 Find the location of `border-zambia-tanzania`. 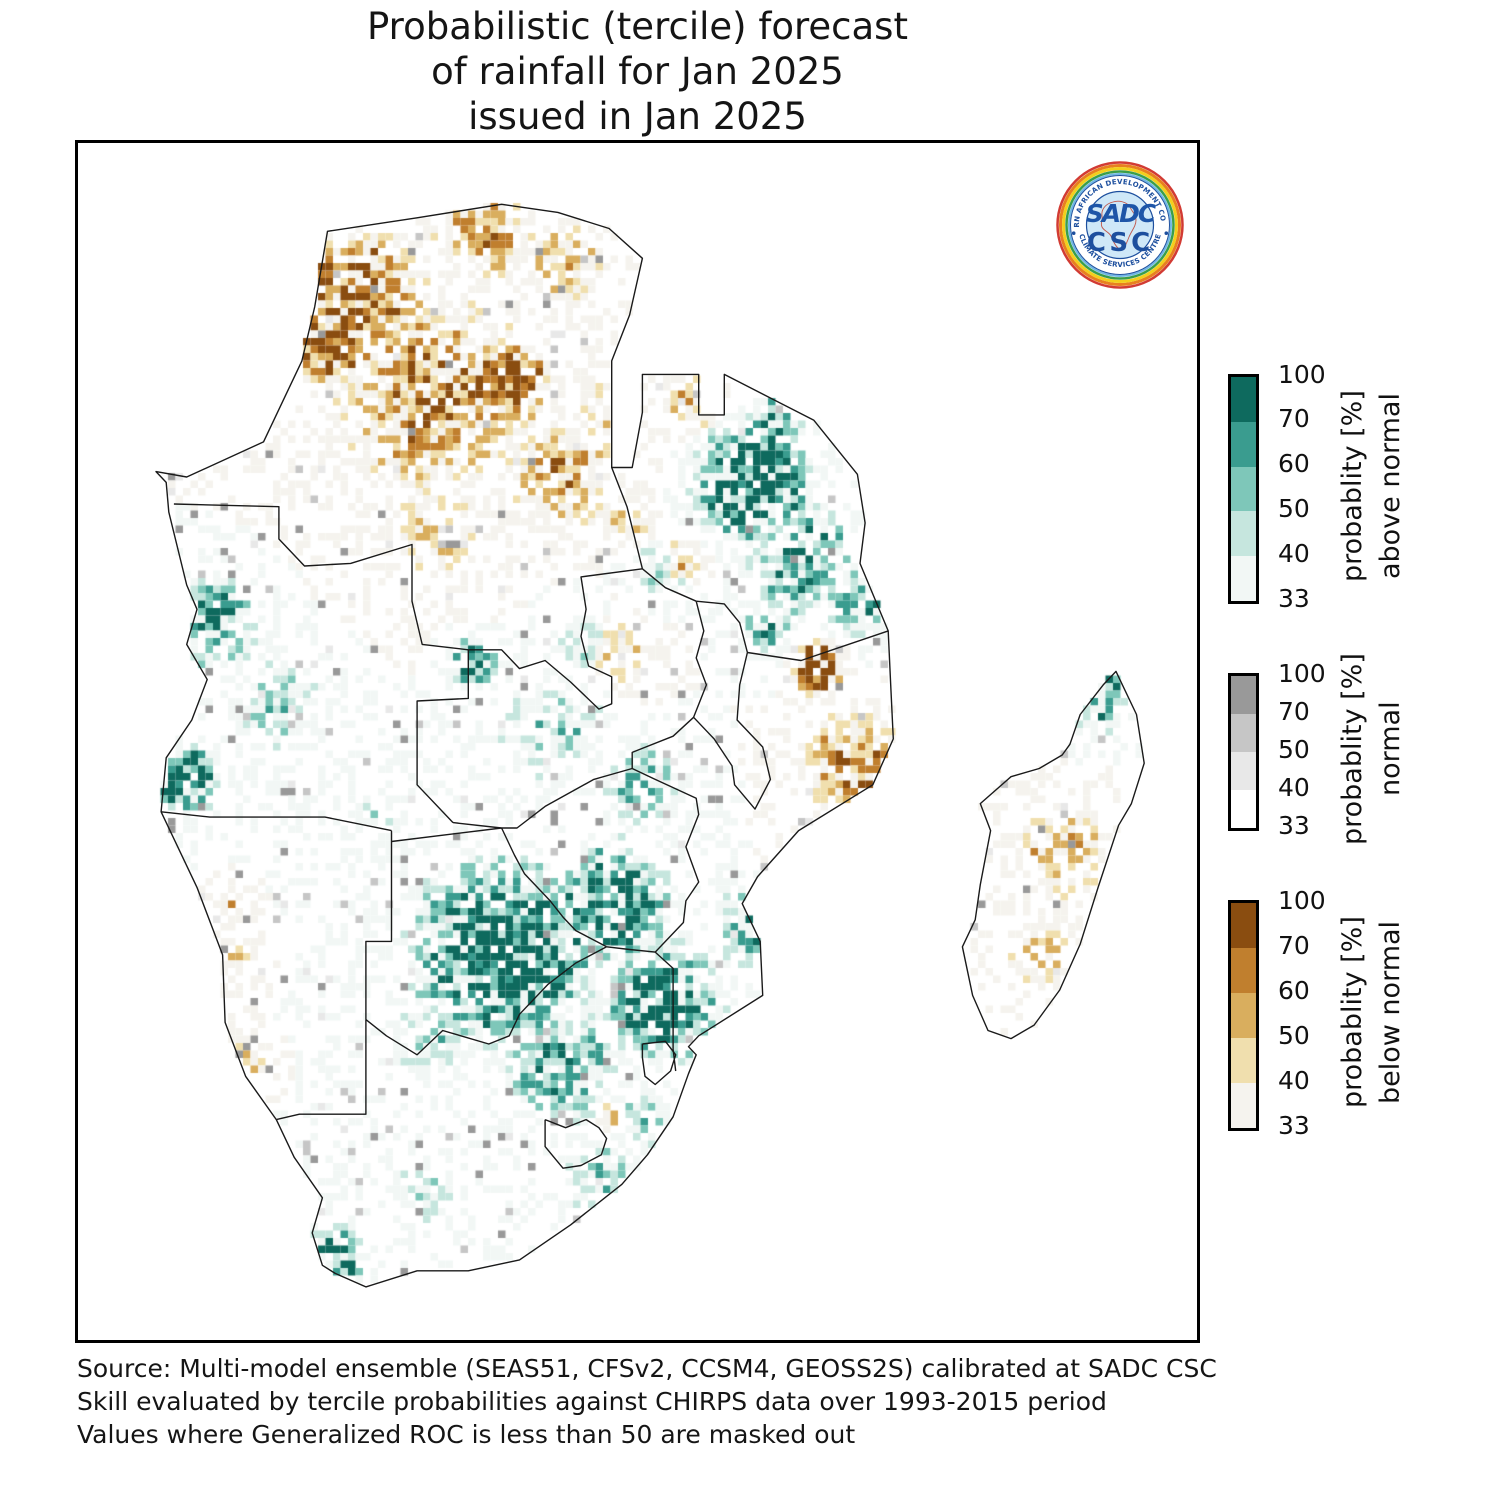

border-zambia-tanzania is located at coordinates (669, 585).